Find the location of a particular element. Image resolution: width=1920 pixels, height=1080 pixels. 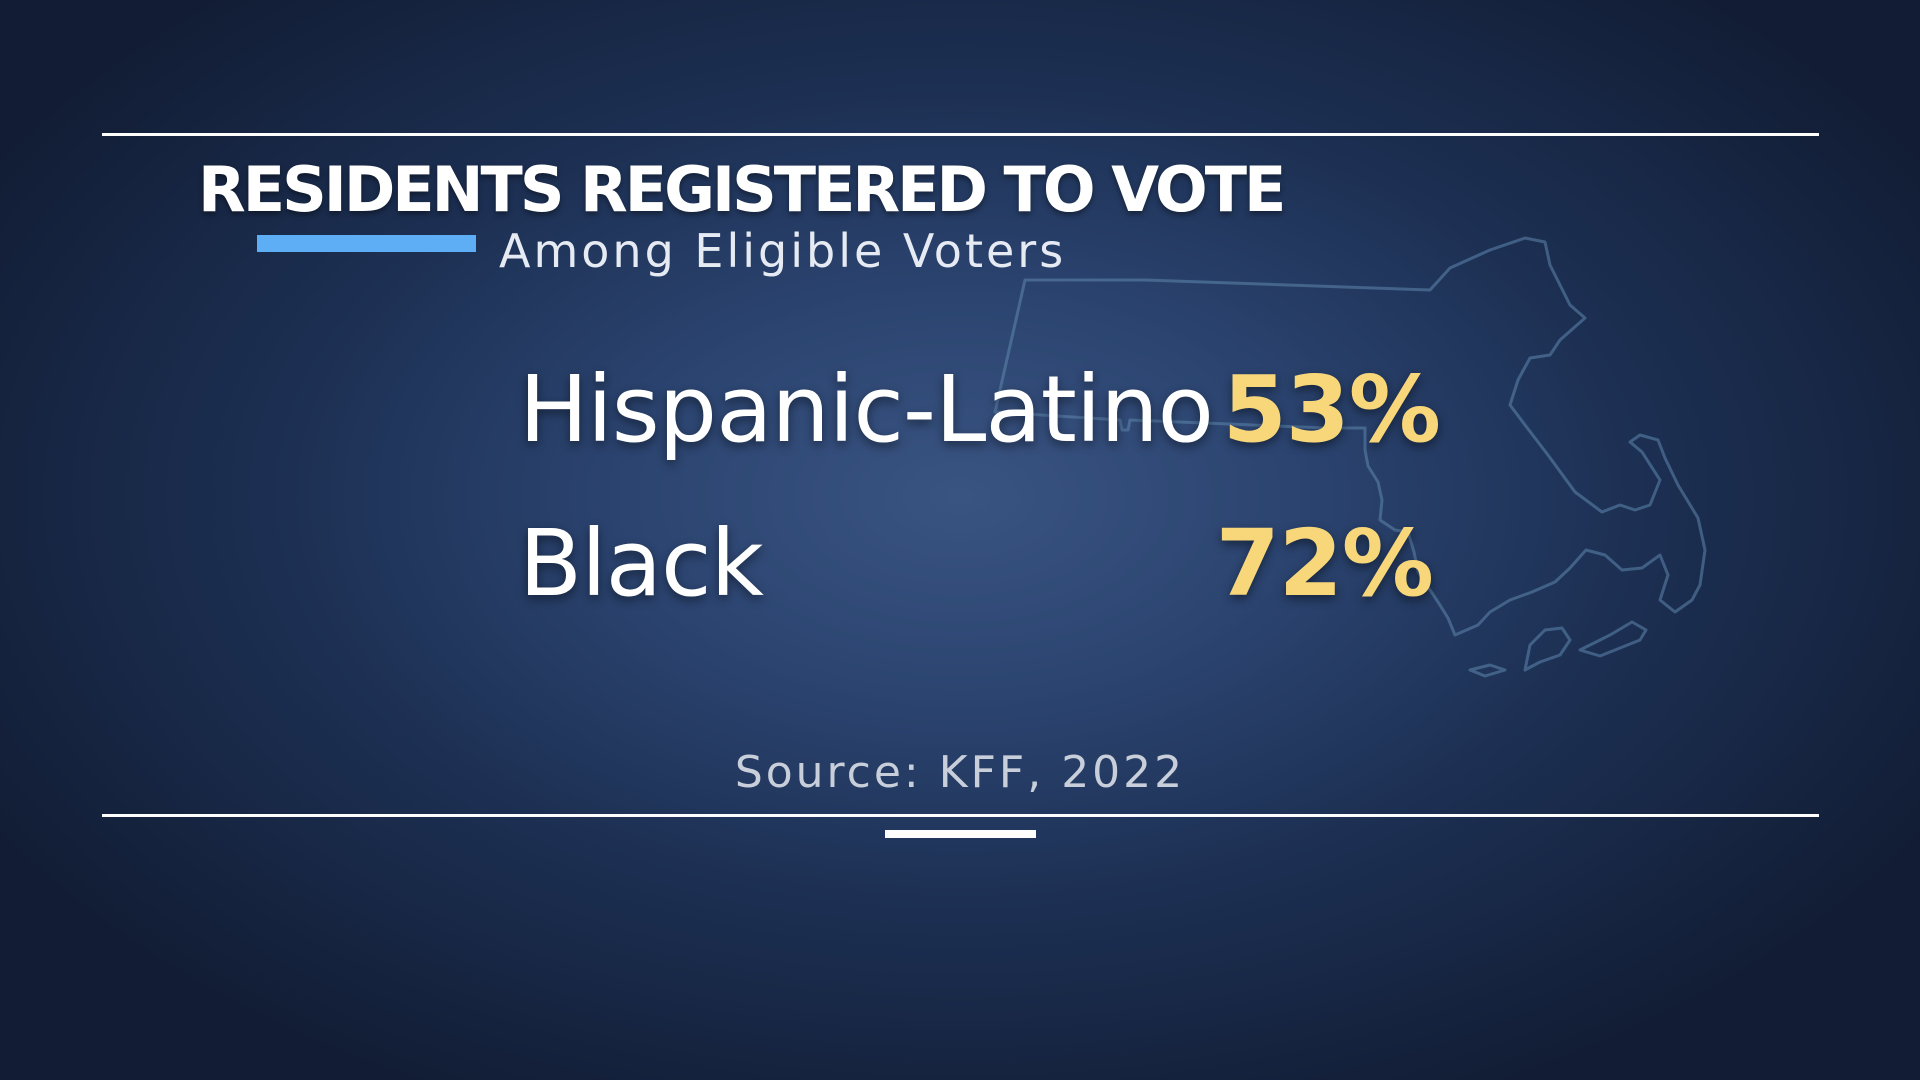

row-value-black: 72% is located at coordinates (1324, 563).